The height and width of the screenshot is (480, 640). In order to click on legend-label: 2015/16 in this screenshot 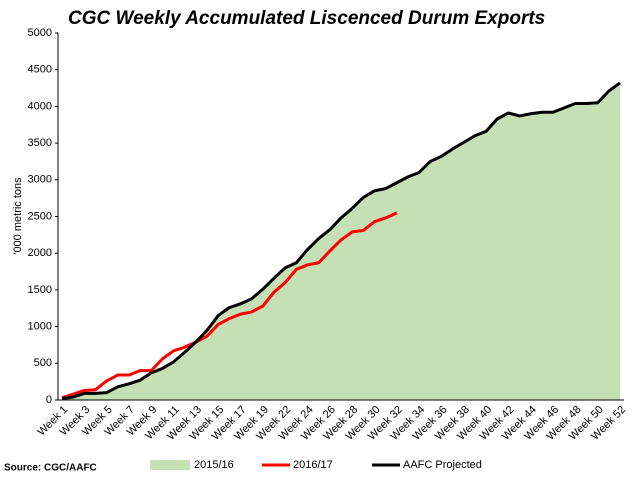, I will do `click(214, 465)`.